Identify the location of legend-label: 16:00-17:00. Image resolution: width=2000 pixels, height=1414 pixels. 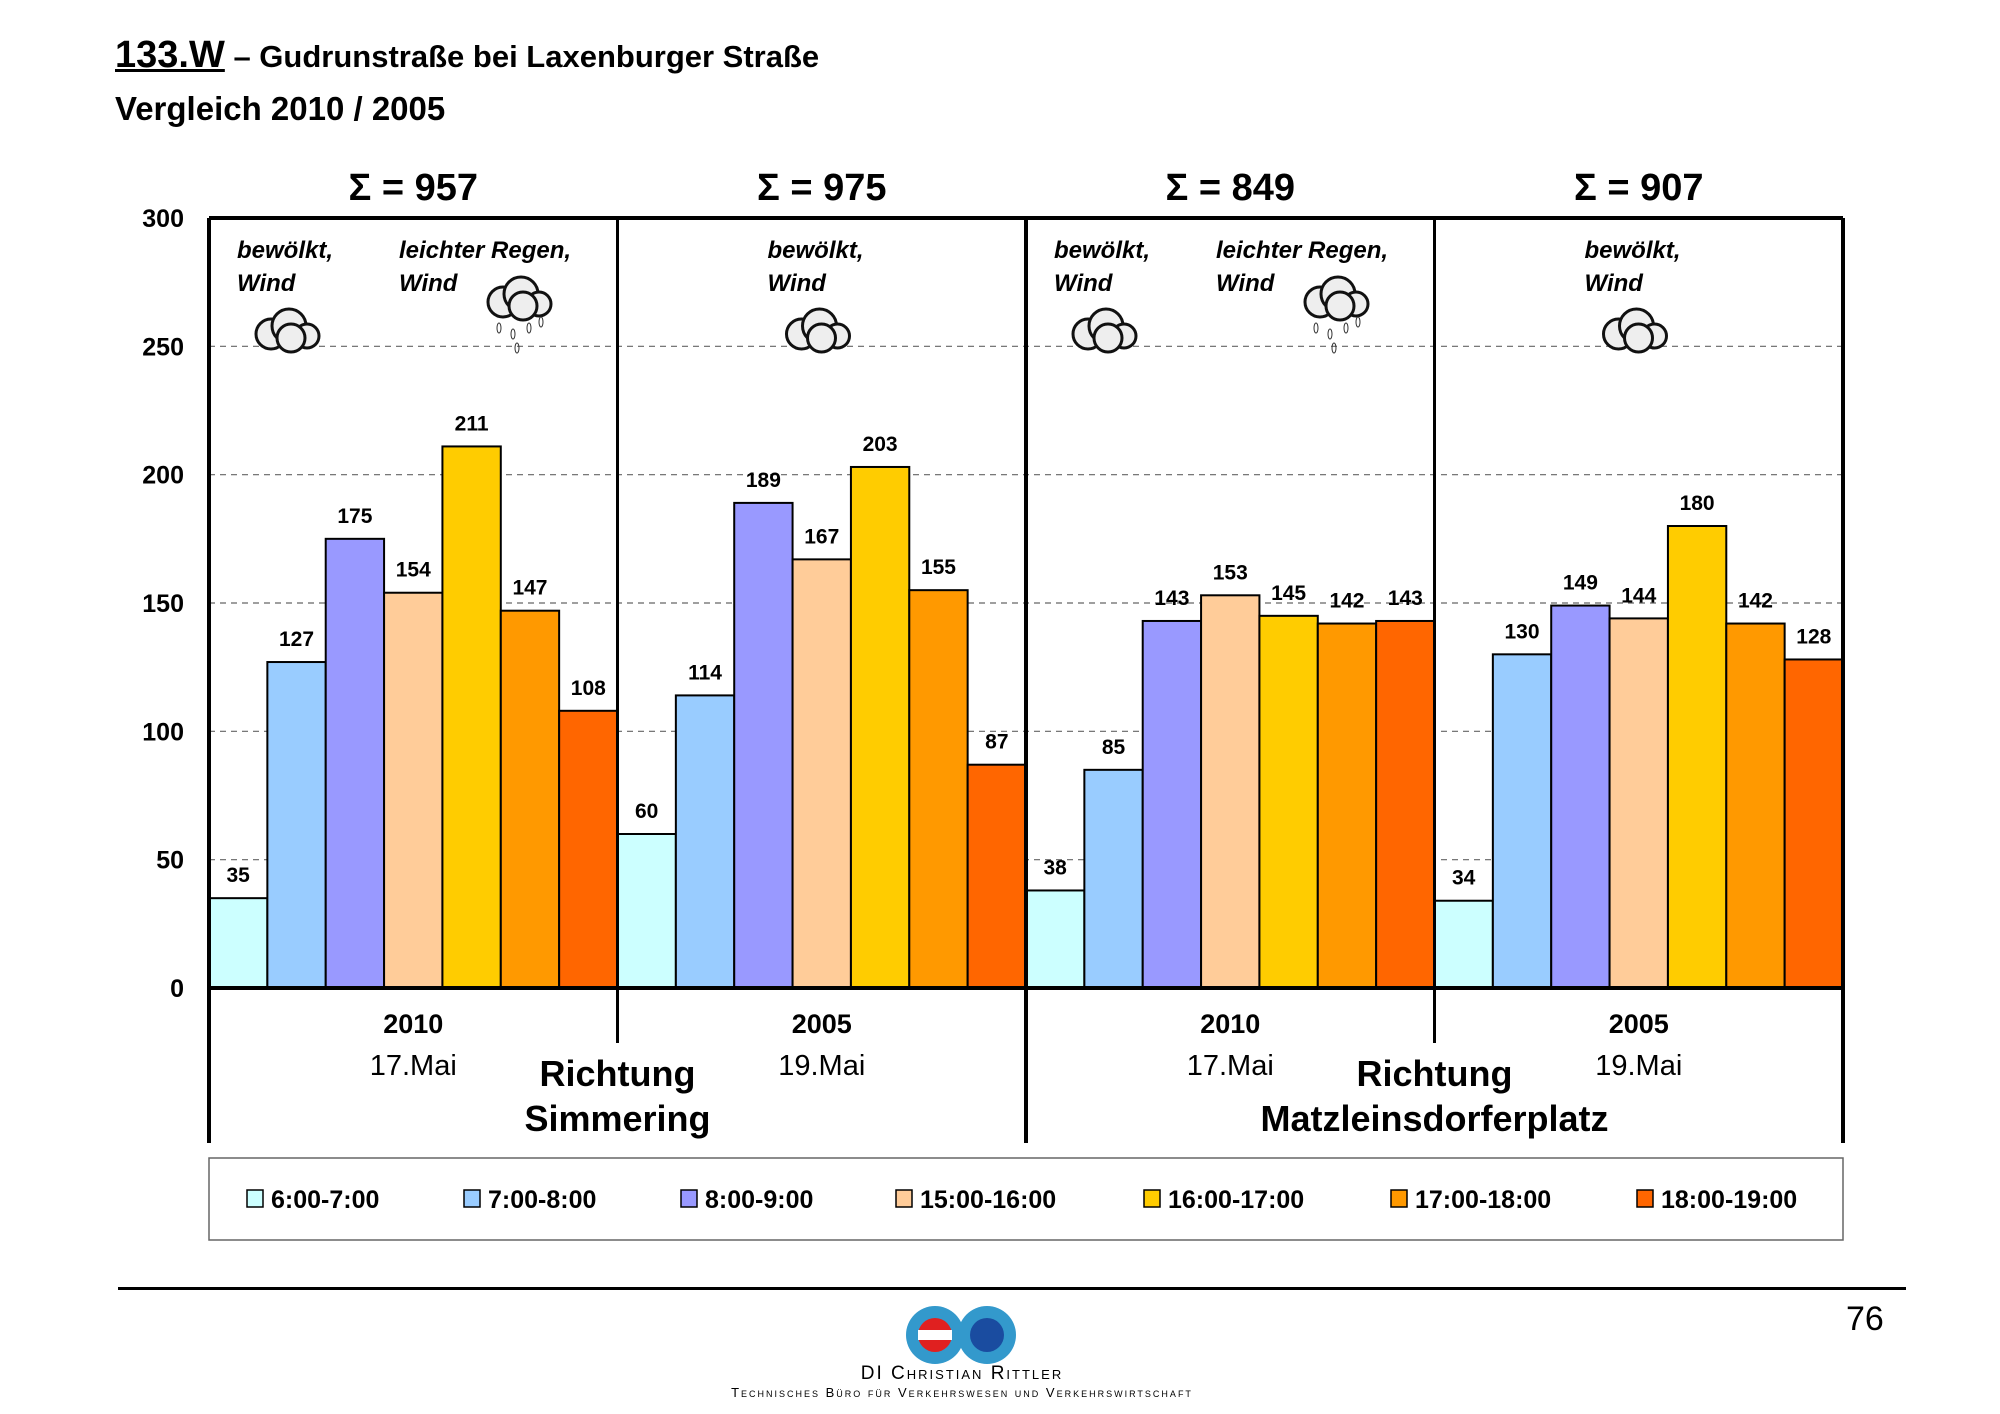
(1236, 1200).